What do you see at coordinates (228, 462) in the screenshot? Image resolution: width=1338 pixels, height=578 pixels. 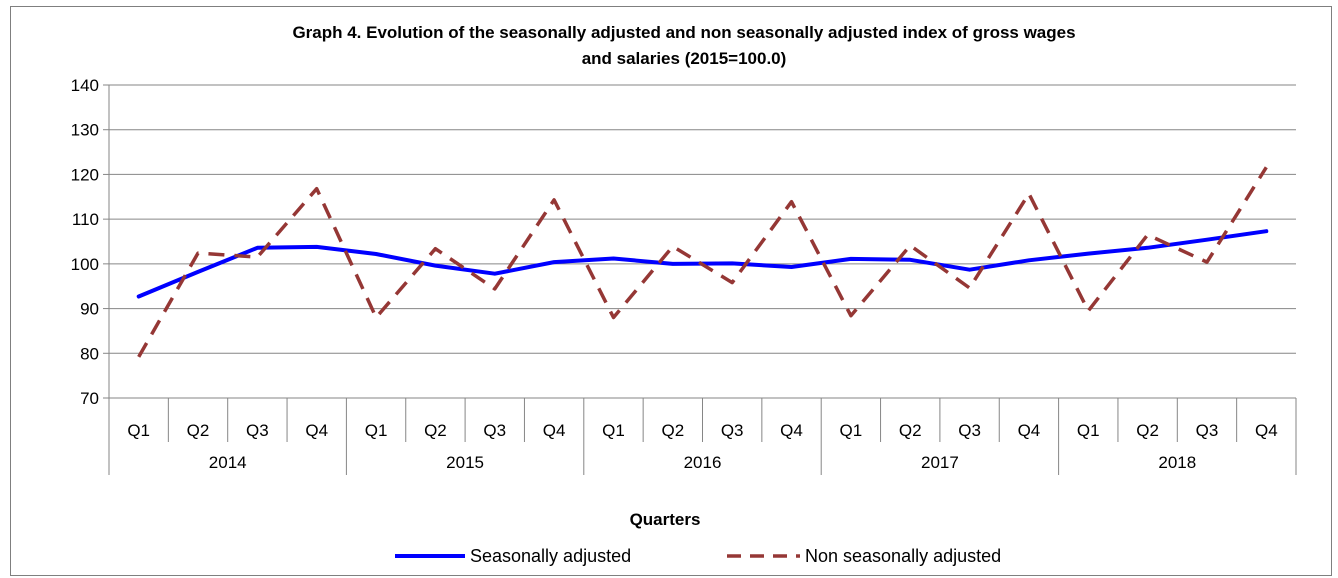 I see `x-year-label-2014: 2014` at bounding box center [228, 462].